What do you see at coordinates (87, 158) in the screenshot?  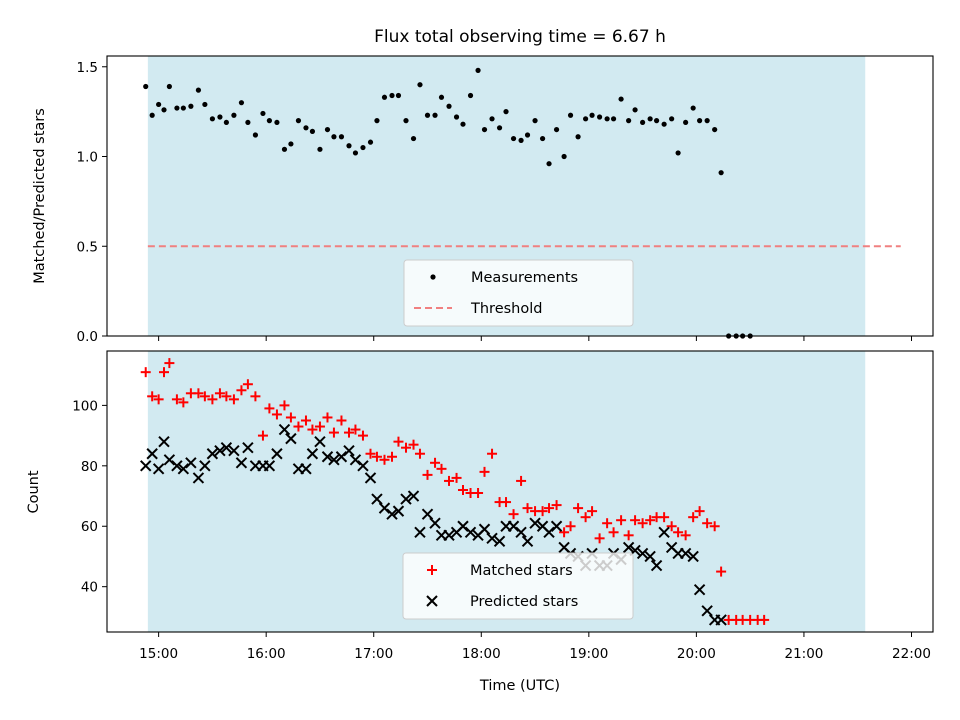 I see `ratio-ytick-label: 1.0` at bounding box center [87, 158].